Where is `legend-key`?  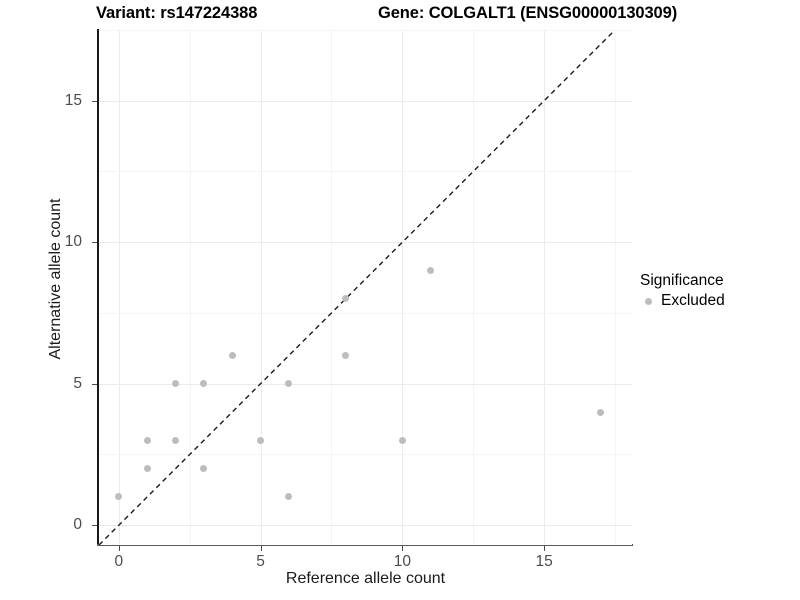 legend-key is located at coordinates (648, 301).